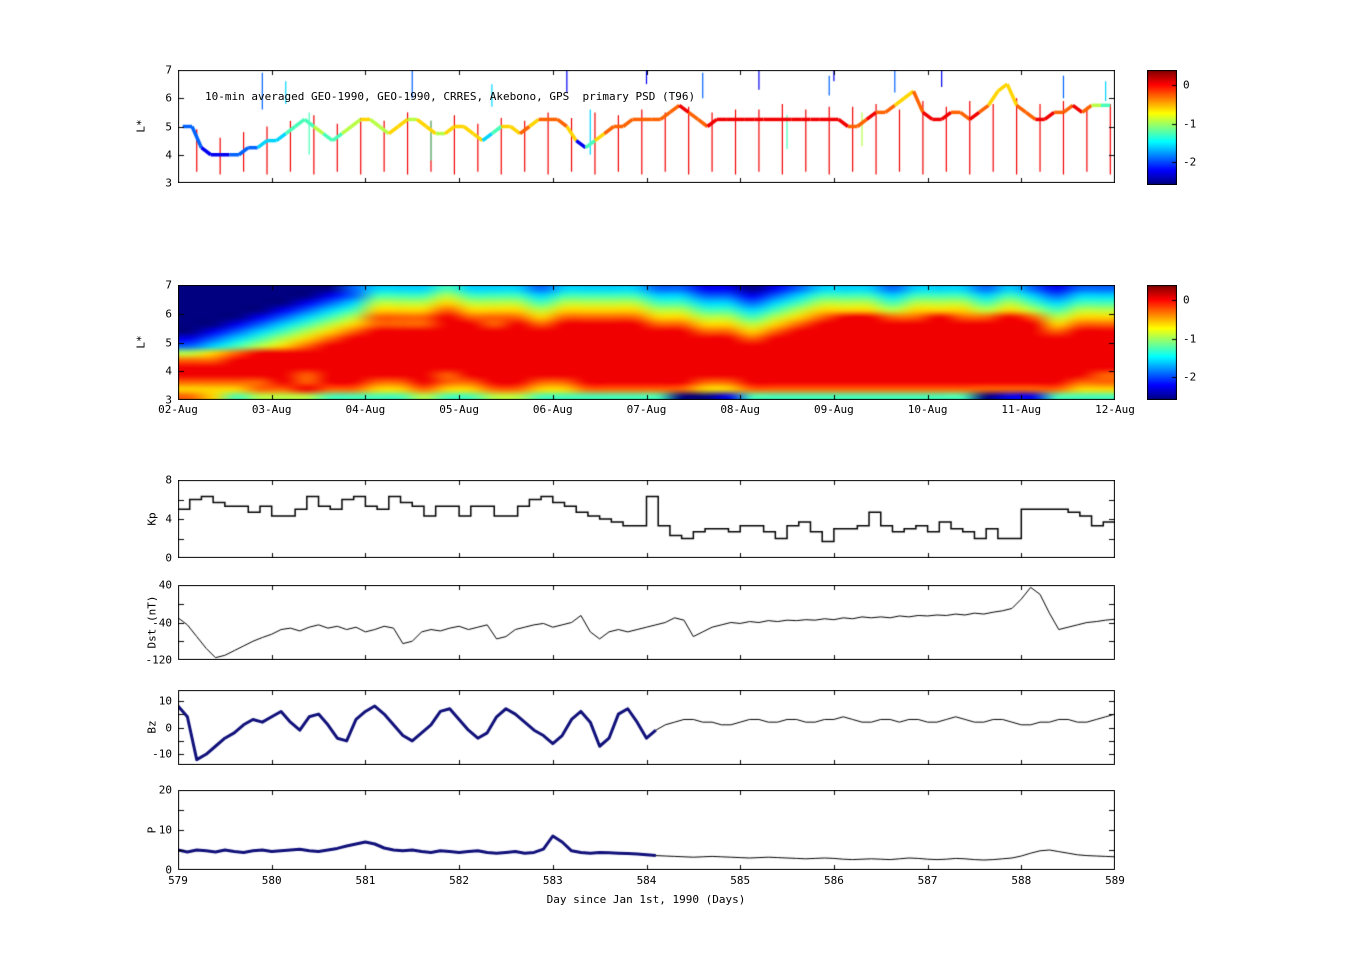 Image resolution: width=1351 pixels, height=974 pixels. Describe the element at coordinates (159, 660) in the screenshot. I see `ytick-dst: -120` at that location.